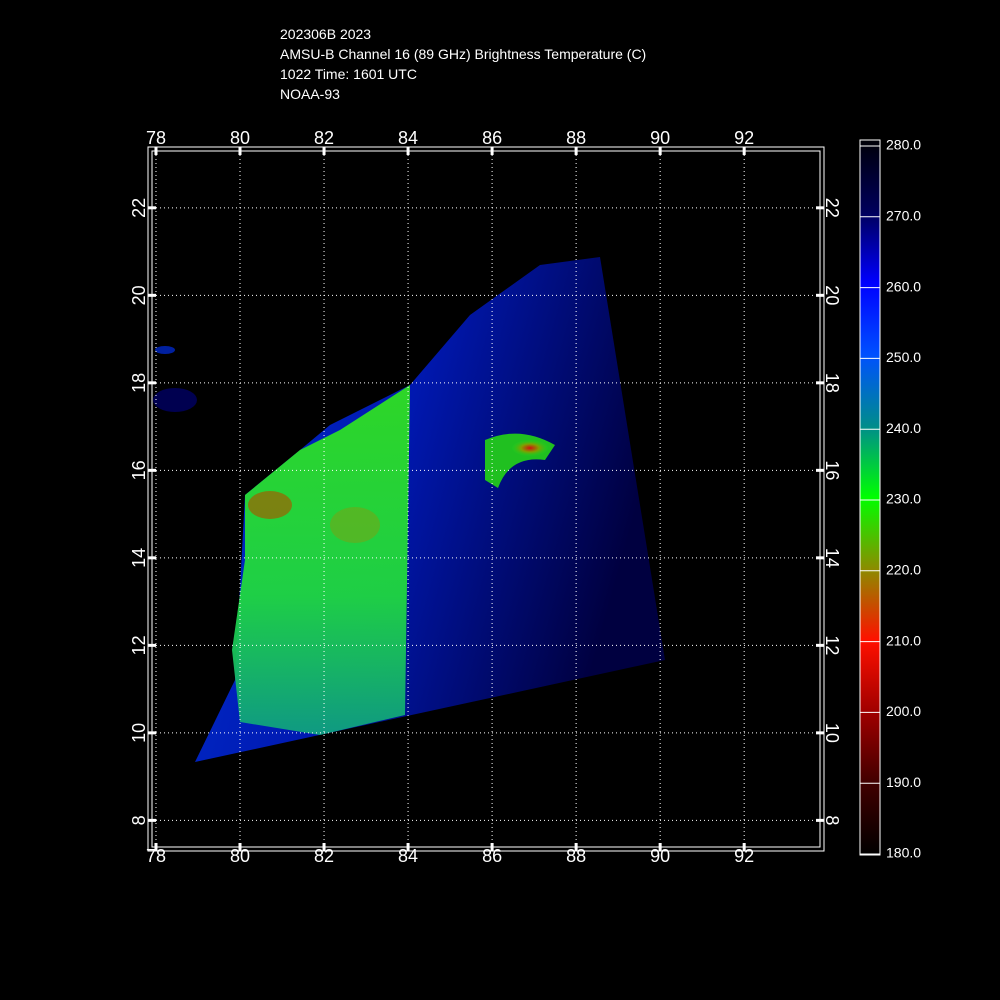  Describe the element at coordinates (310, 94) in the screenshot. I see `header-line: NOAA-93` at that location.